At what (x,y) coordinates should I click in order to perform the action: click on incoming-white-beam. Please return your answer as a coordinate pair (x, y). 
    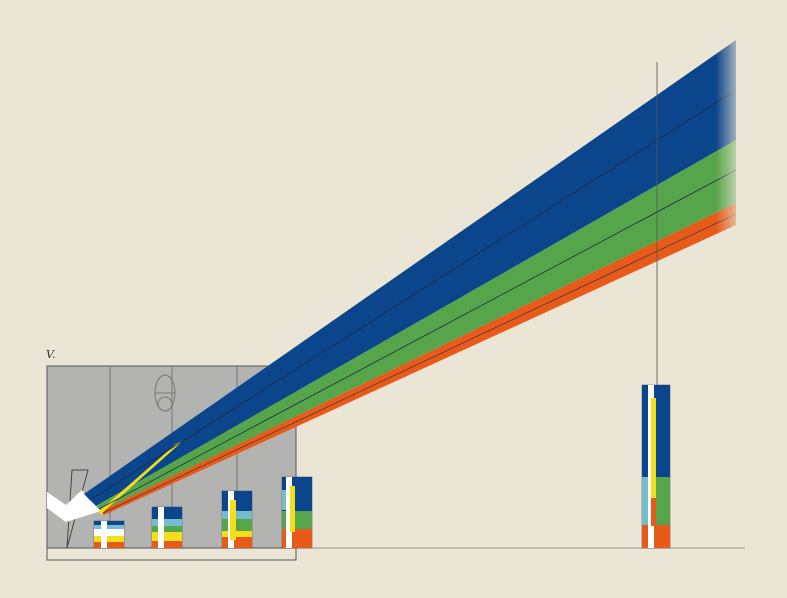
    Looking at the image, I should click on (72, 506).